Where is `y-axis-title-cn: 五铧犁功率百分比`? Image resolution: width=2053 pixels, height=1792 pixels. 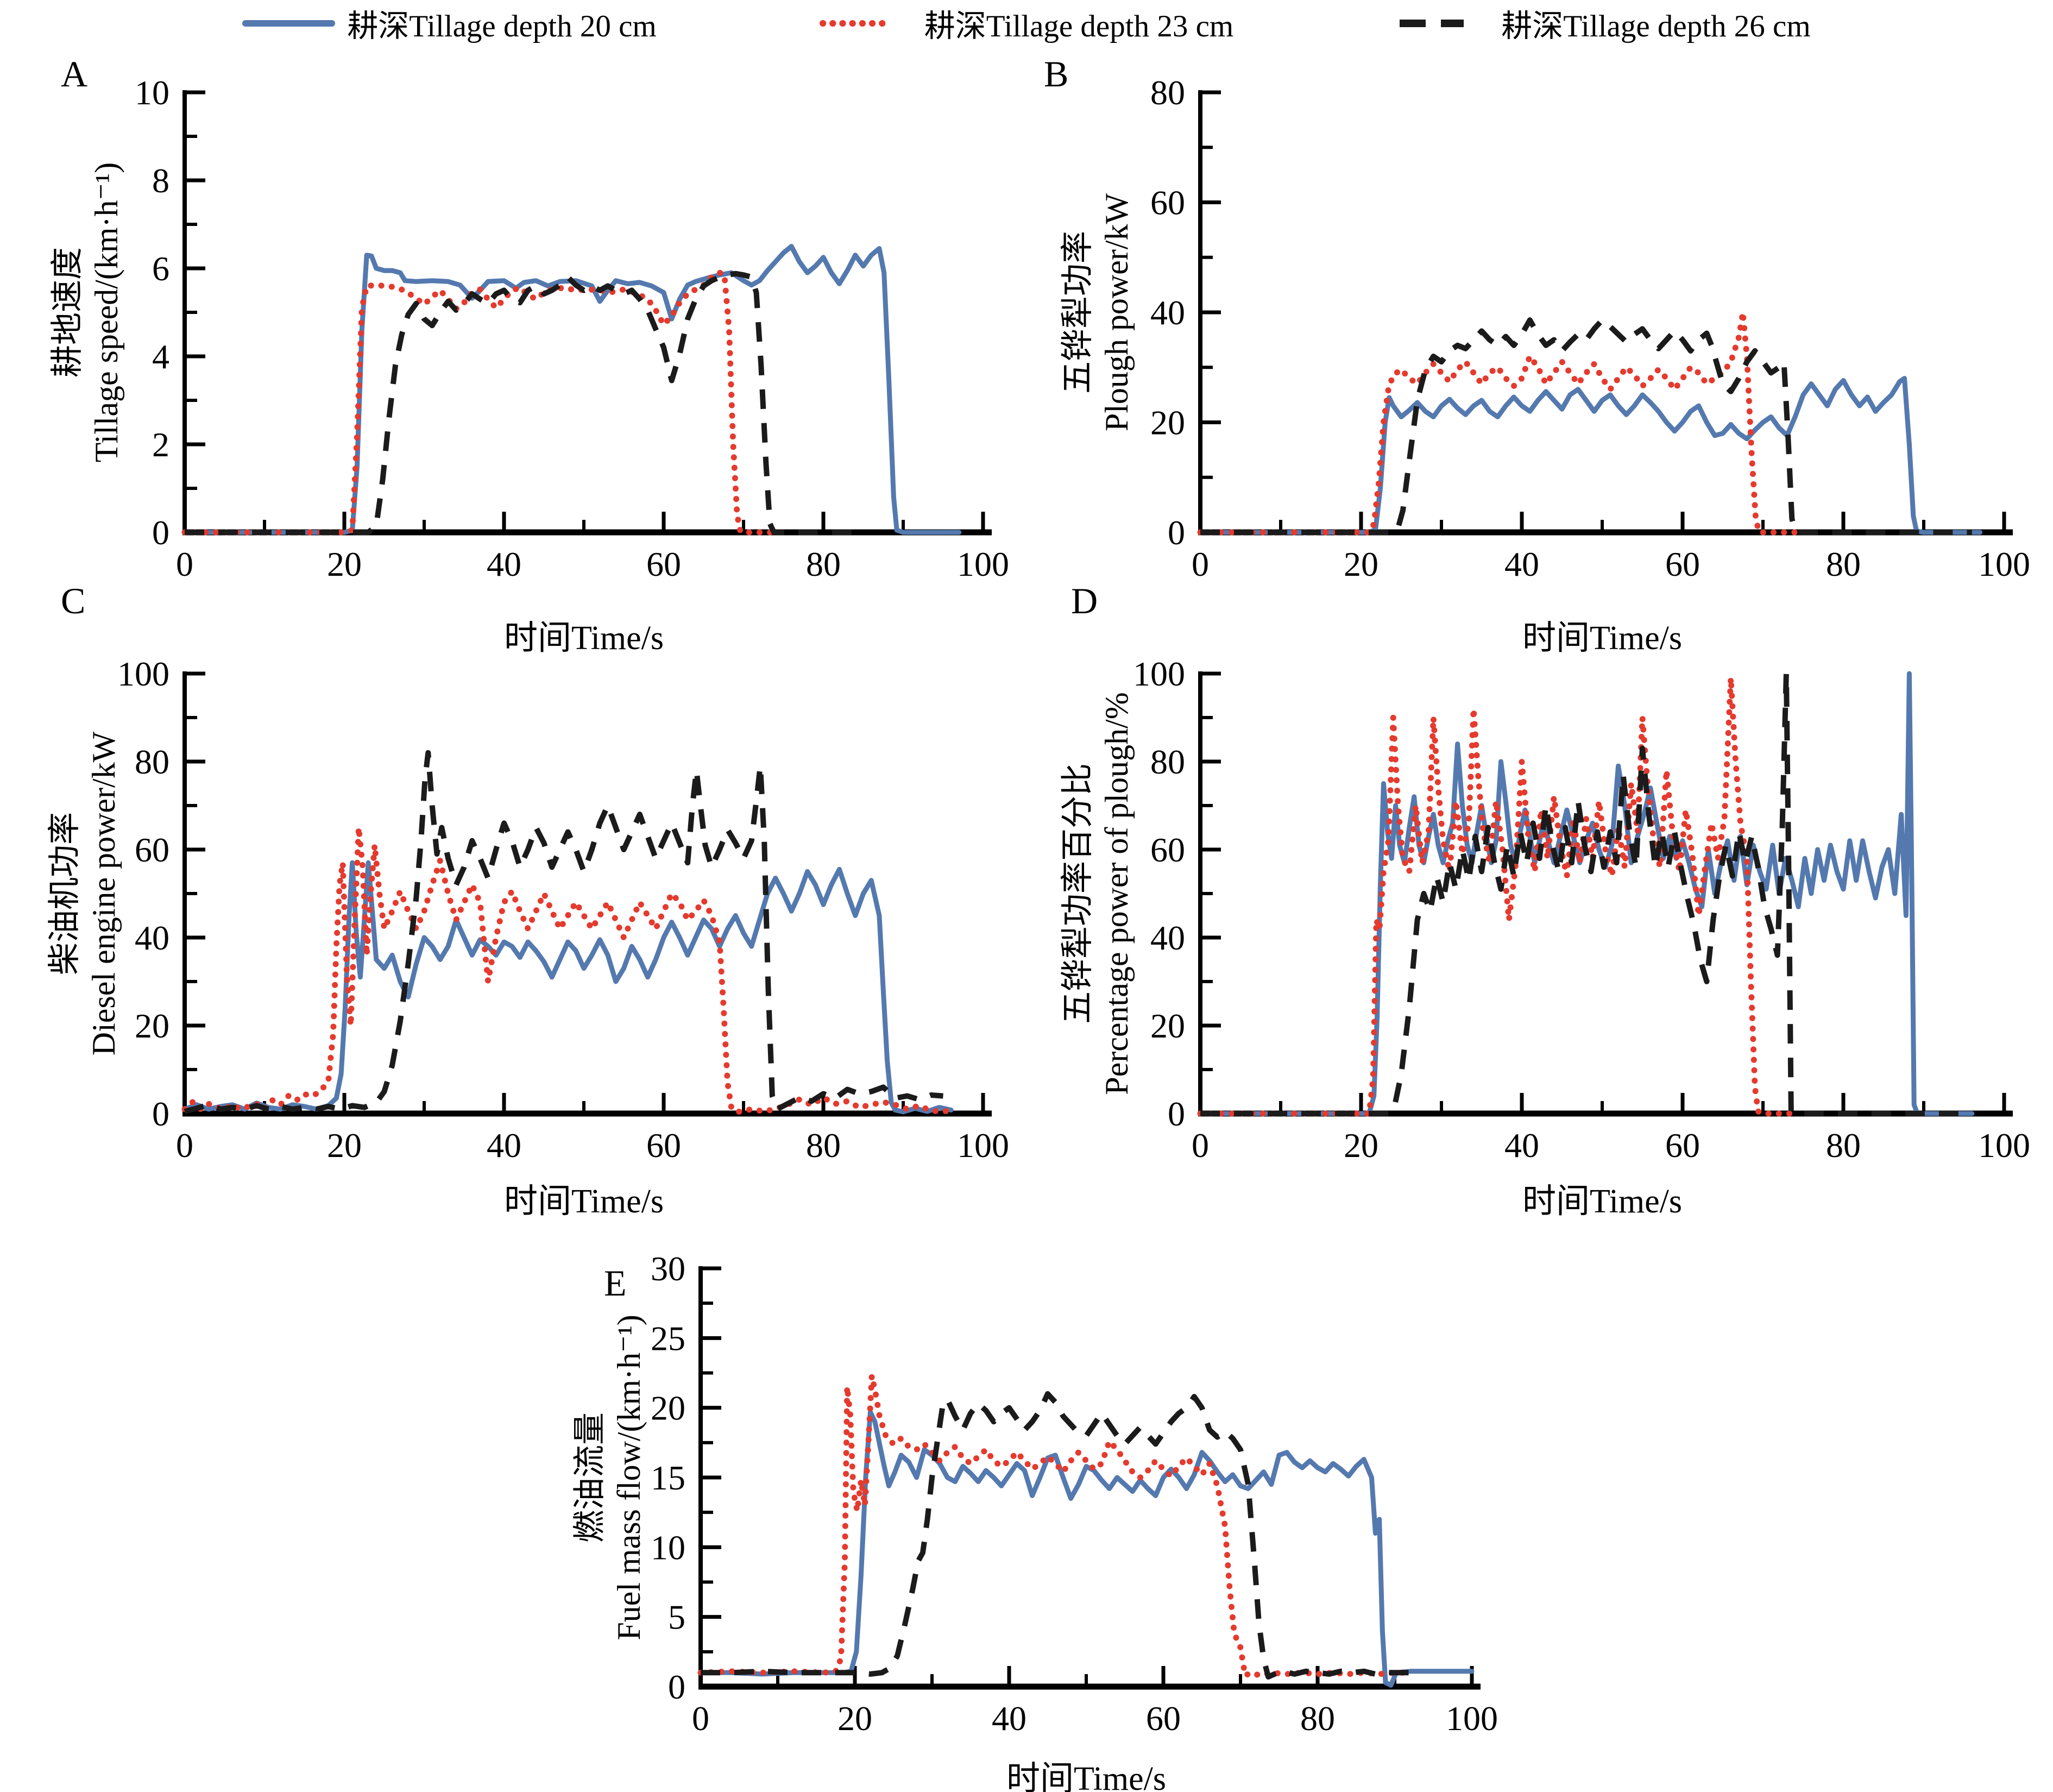
y-axis-title-cn: 五铧犁功率百分比 is located at coordinates (1077, 893).